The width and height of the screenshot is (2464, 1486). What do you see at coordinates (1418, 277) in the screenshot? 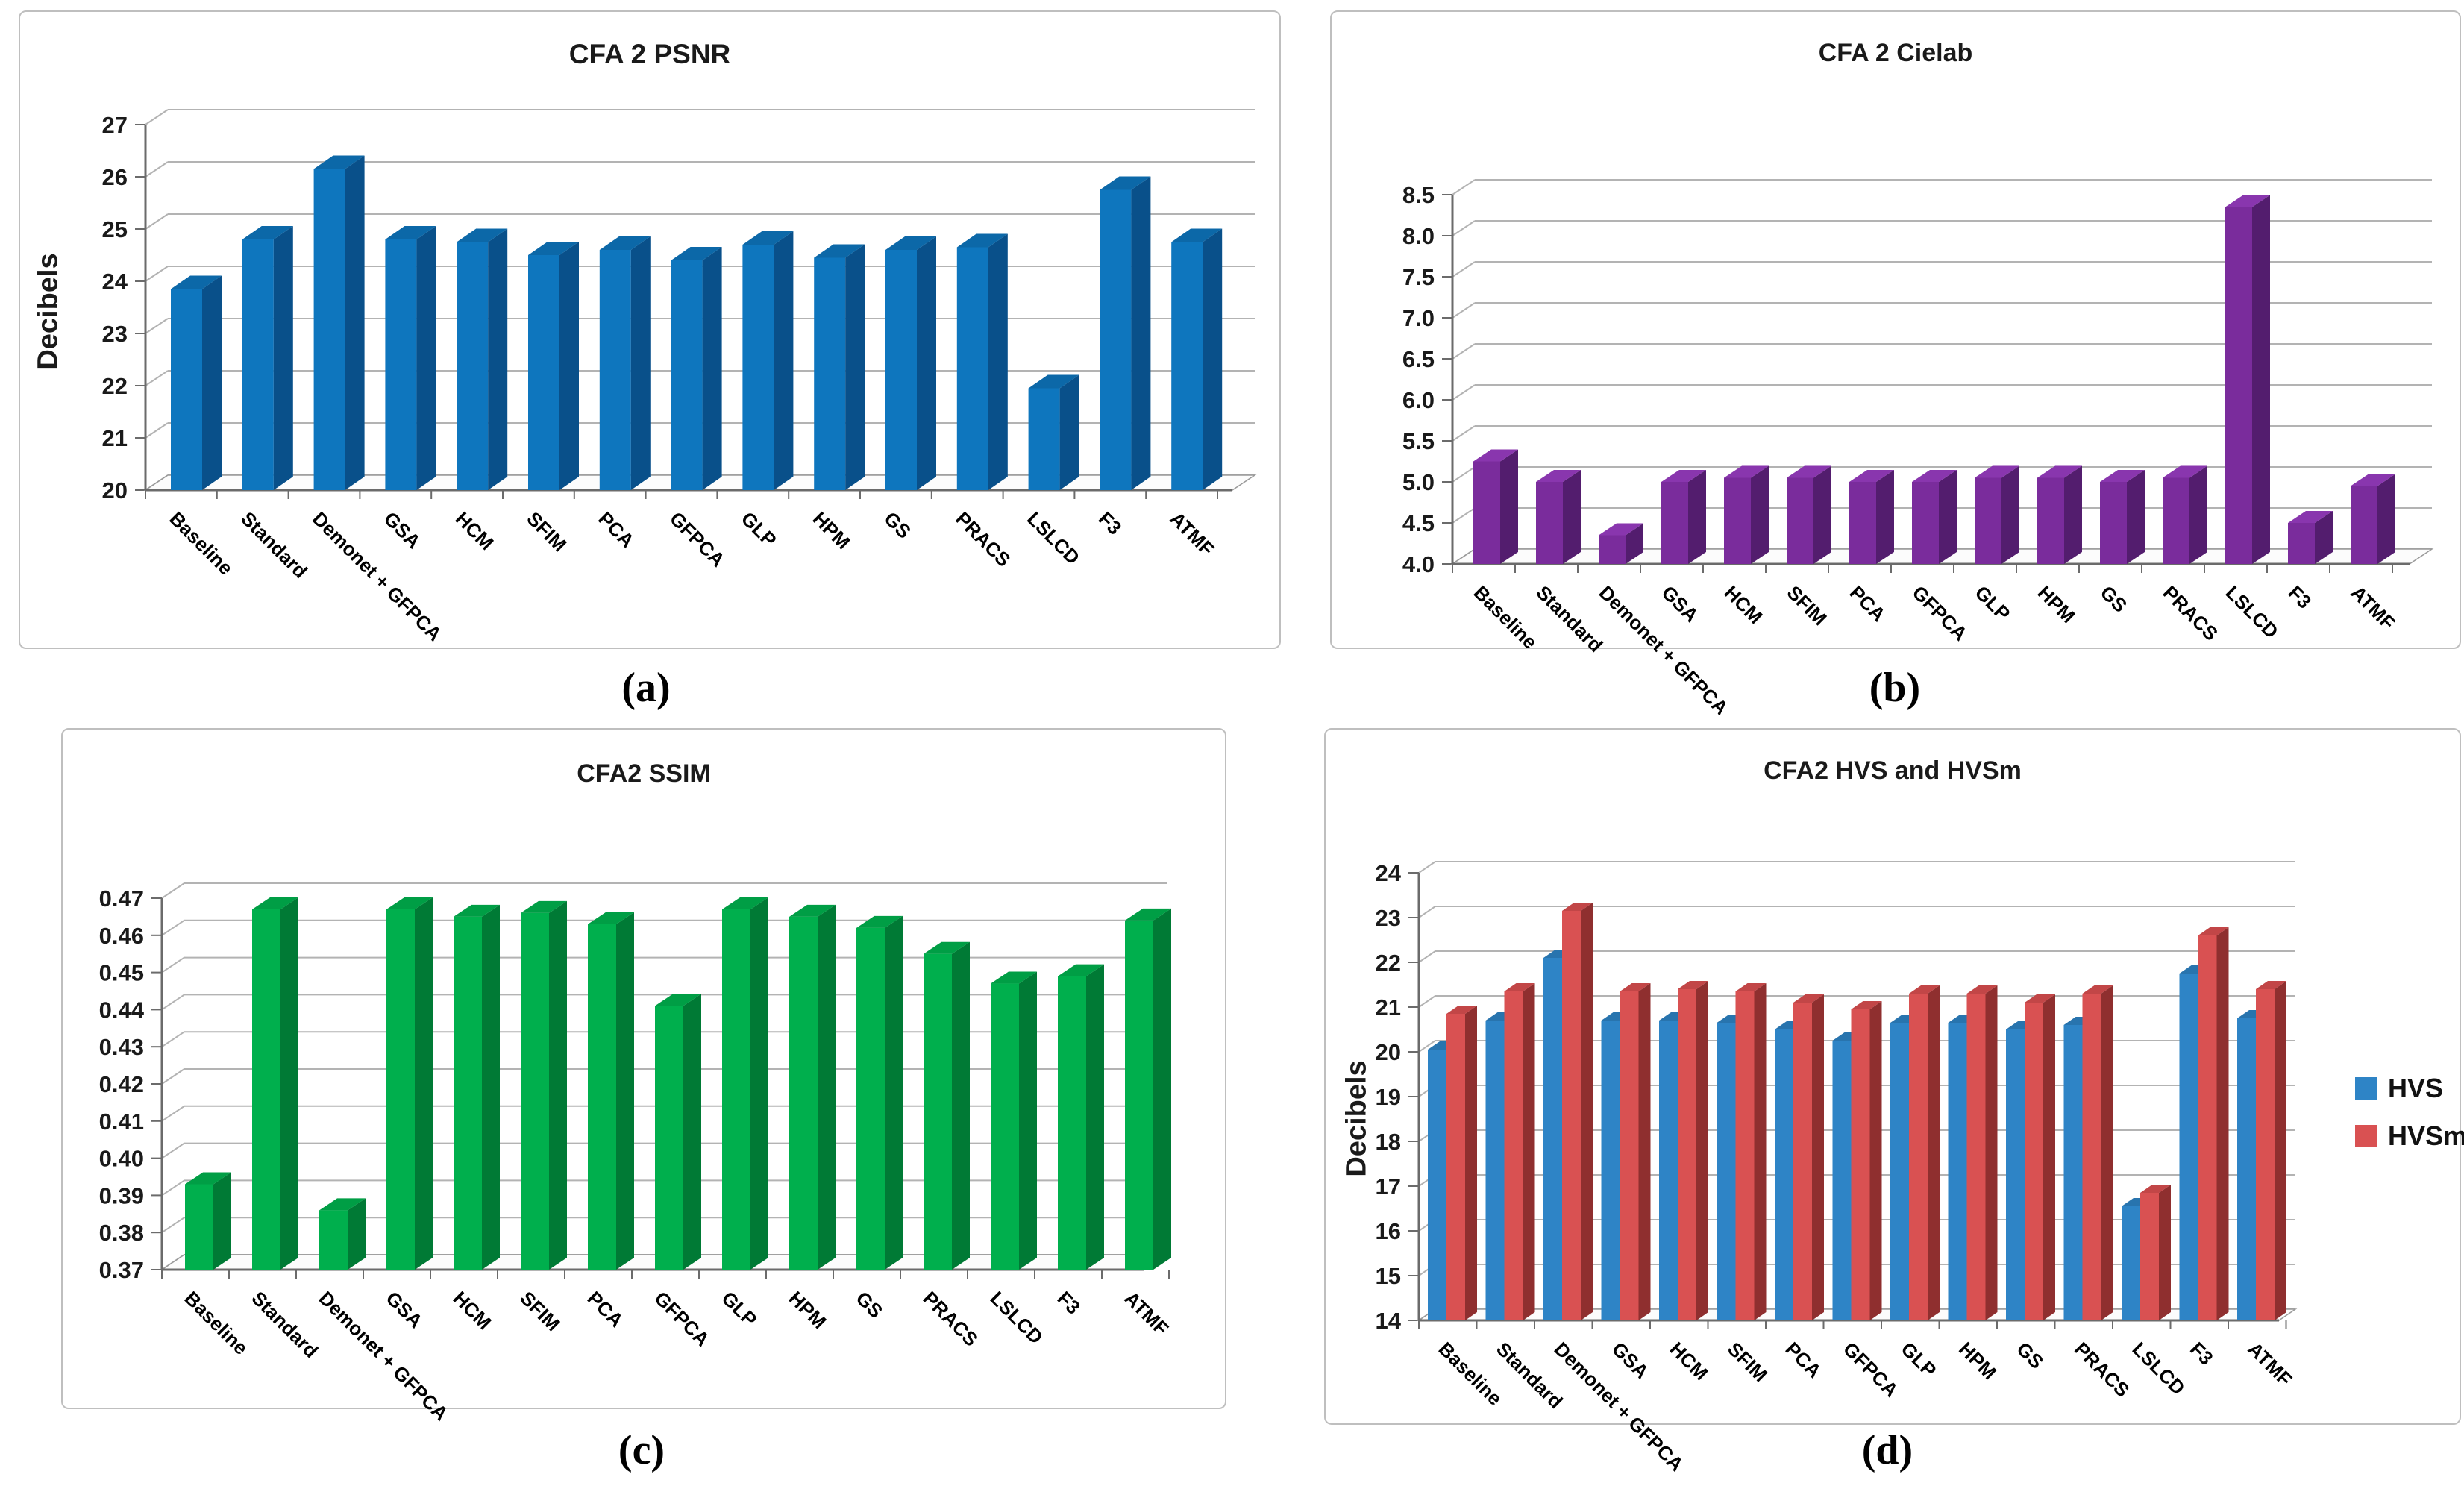
I see `svg-text: 7.5` at bounding box center [1418, 277].